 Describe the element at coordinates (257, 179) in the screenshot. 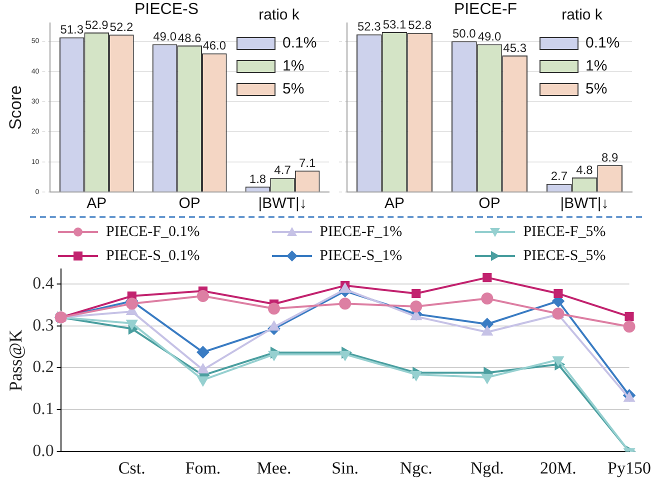

I see `data-label: 1.8` at that location.